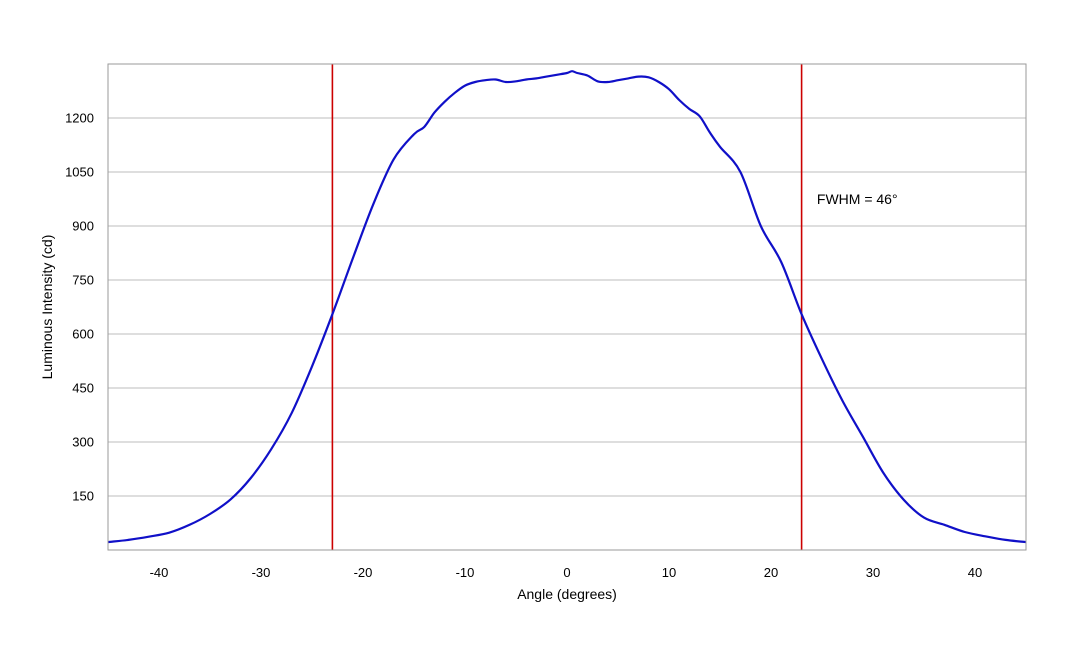 Image resolution: width=1080 pixels, height=648 pixels. Describe the element at coordinates (567, 594) in the screenshot. I see `x-axis-title: Angle (degrees)` at that location.